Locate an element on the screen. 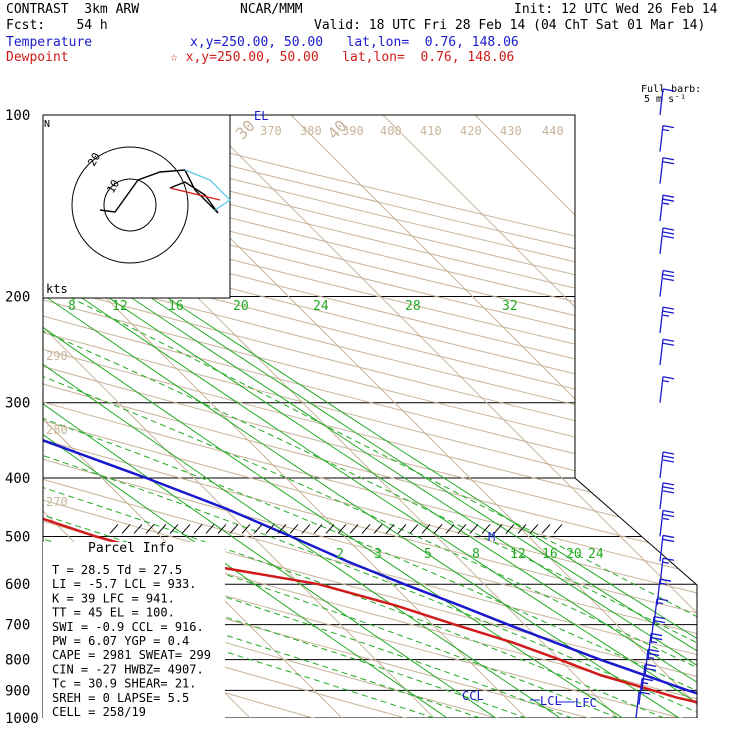 The image size is (740, 740). pressure-label-300: 300 is located at coordinates (17, 404).